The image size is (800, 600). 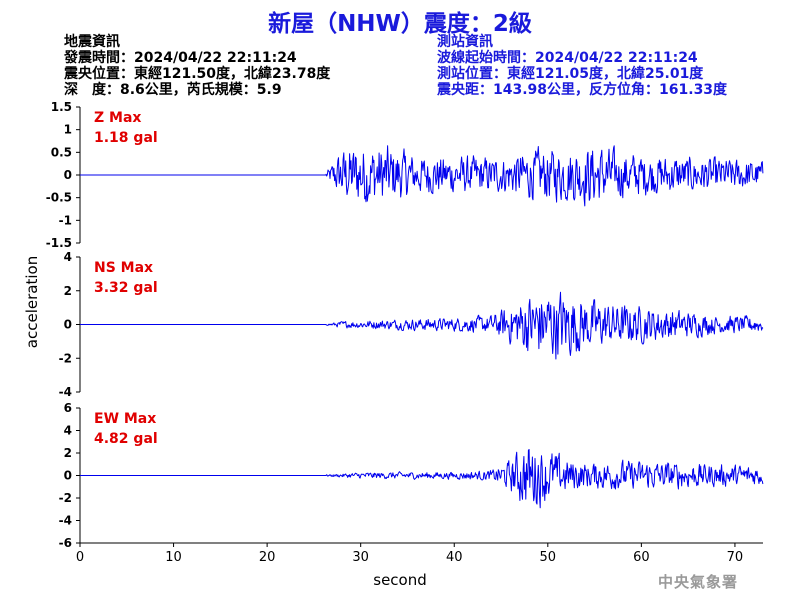 I want to click on y-tick-label-ew: 2, so click(x=68, y=453).